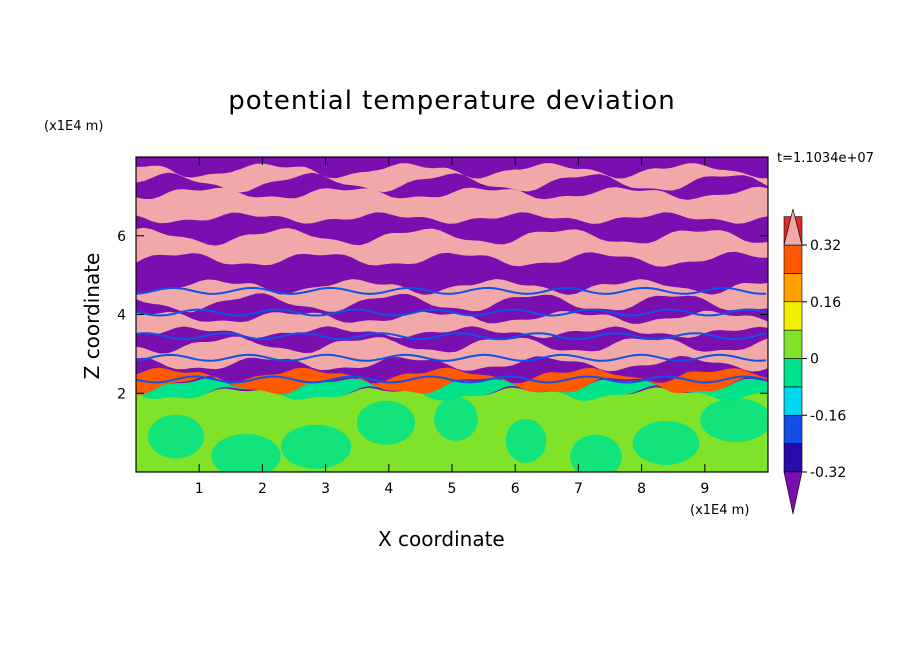  Describe the element at coordinates (452, 101) in the screenshot. I see `chart-title: potential temperature deviation` at that location.